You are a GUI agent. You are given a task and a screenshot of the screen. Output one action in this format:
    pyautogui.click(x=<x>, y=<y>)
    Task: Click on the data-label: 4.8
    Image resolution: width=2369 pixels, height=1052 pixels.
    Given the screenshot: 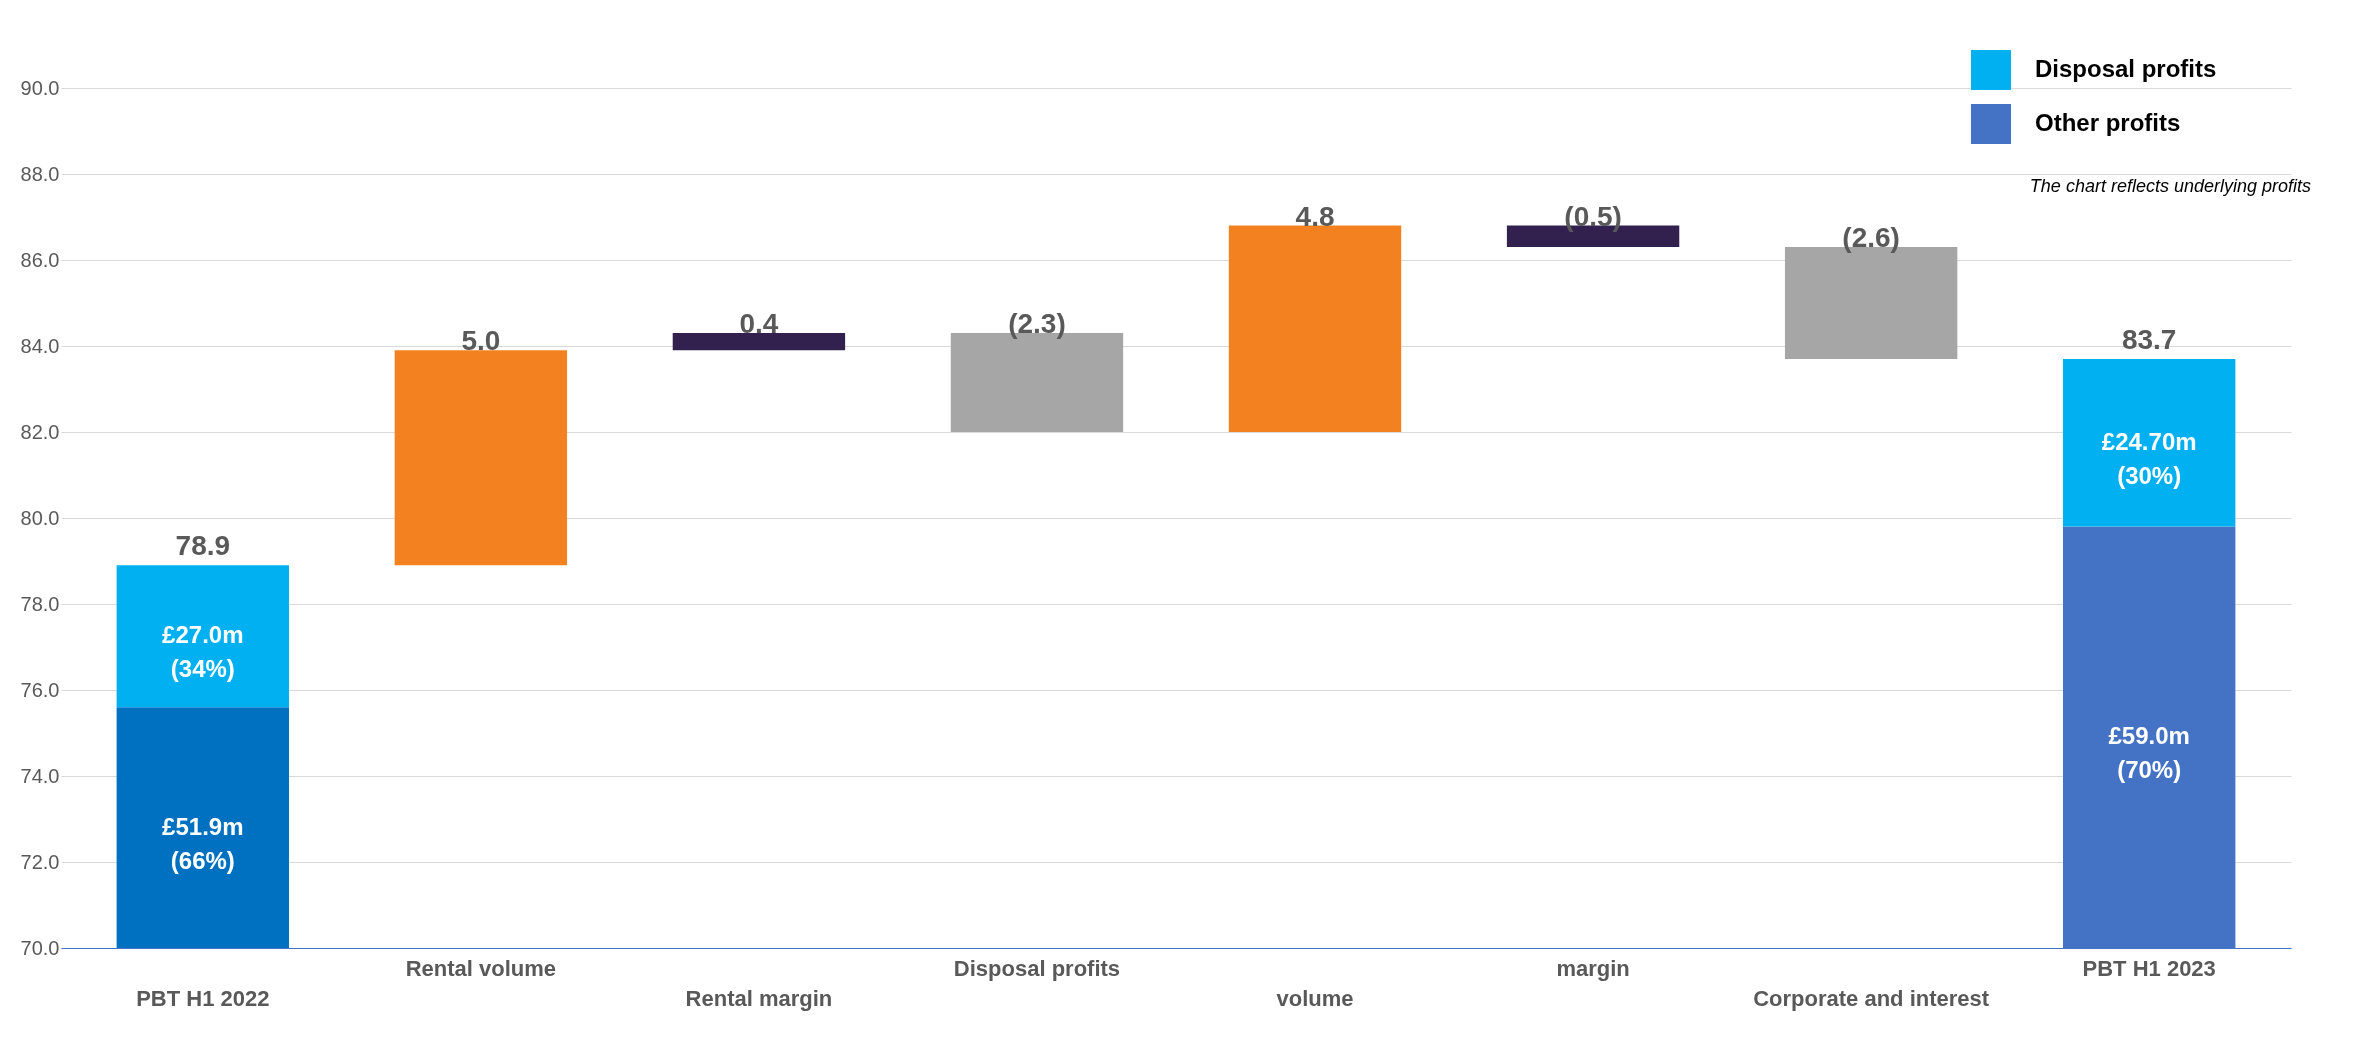 What is the action you would take?
    pyautogui.click(x=1315, y=216)
    